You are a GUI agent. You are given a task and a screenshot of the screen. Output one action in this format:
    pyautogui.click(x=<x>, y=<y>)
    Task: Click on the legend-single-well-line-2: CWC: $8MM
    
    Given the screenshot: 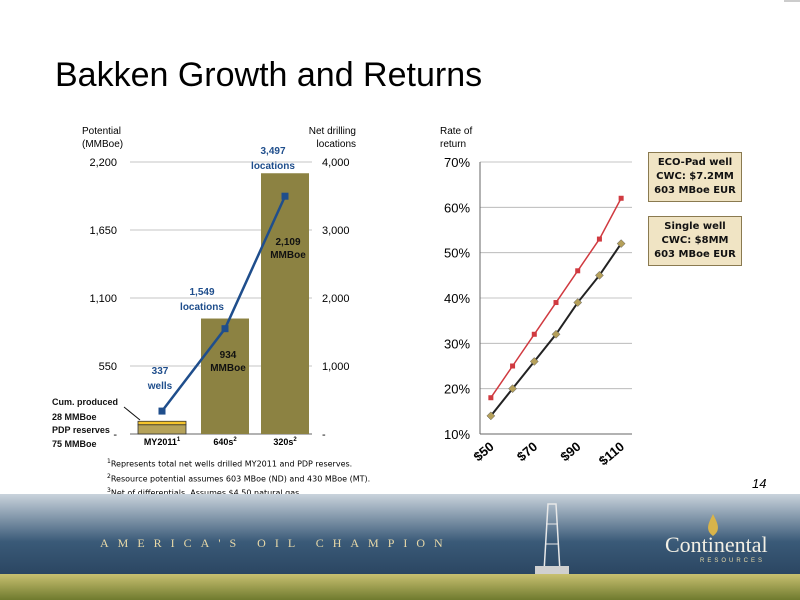 What is the action you would take?
    pyautogui.click(x=695, y=240)
    